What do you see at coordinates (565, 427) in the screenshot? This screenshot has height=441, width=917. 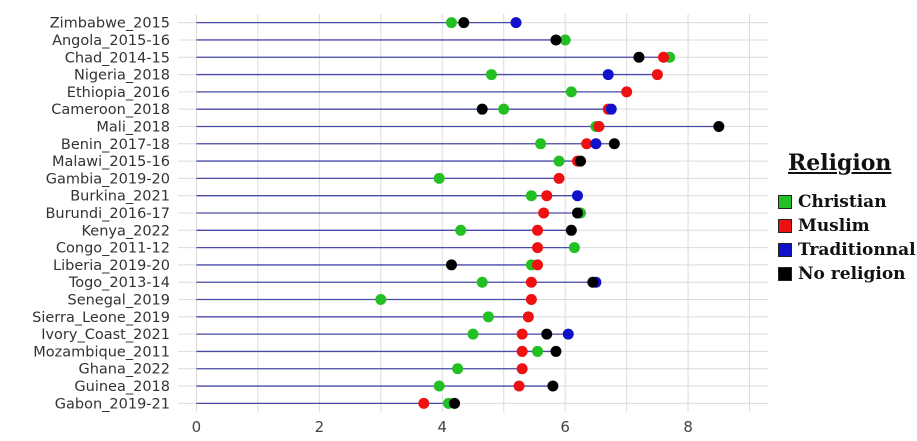 I see `x-tick-label: 6` at bounding box center [565, 427].